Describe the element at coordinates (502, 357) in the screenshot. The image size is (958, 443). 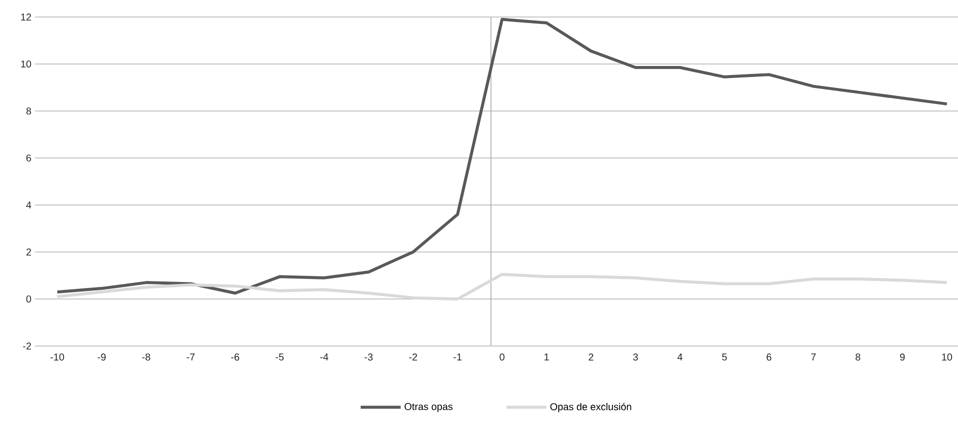
I see `x-tick-label: 0` at that location.